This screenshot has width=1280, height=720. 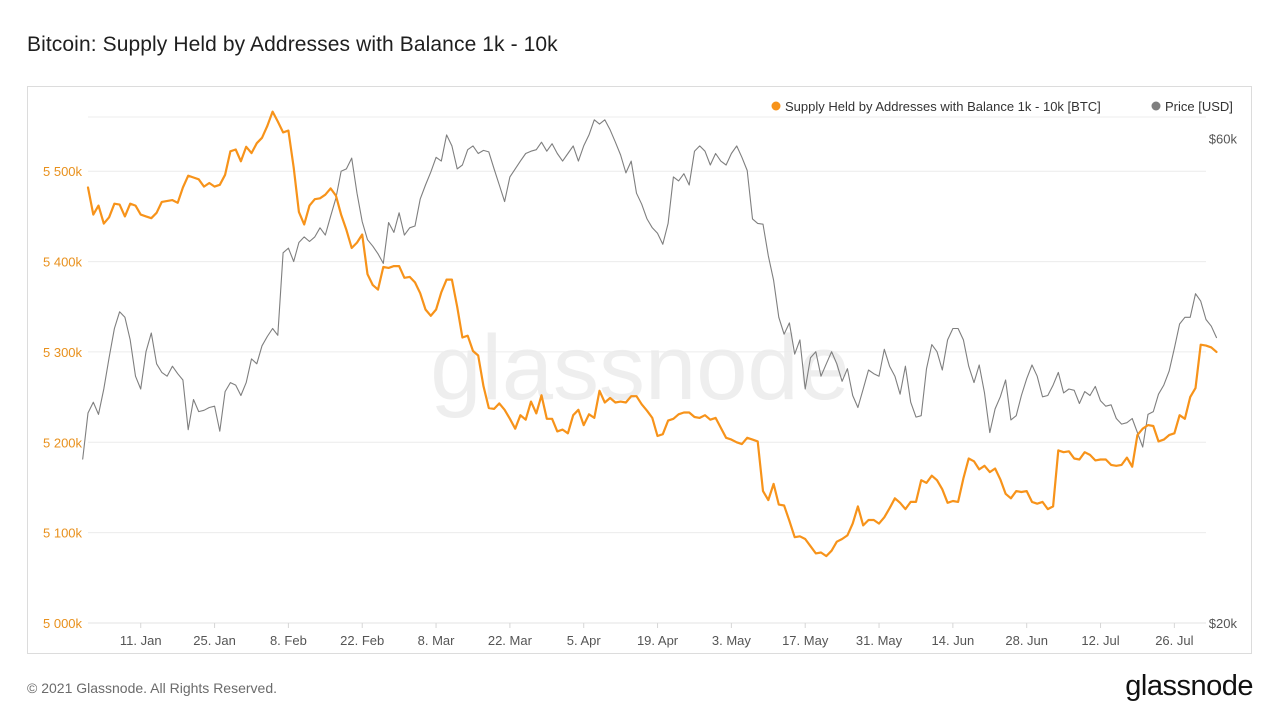 I want to click on x-tick-label: 8. Mar, so click(x=437, y=640).